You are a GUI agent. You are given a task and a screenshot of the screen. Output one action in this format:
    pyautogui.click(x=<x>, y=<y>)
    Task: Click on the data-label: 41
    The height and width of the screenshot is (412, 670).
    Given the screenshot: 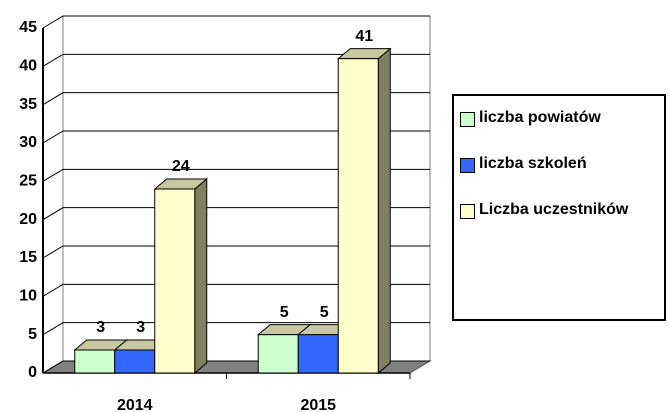 What is the action you would take?
    pyautogui.click(x=364, y=36)
    